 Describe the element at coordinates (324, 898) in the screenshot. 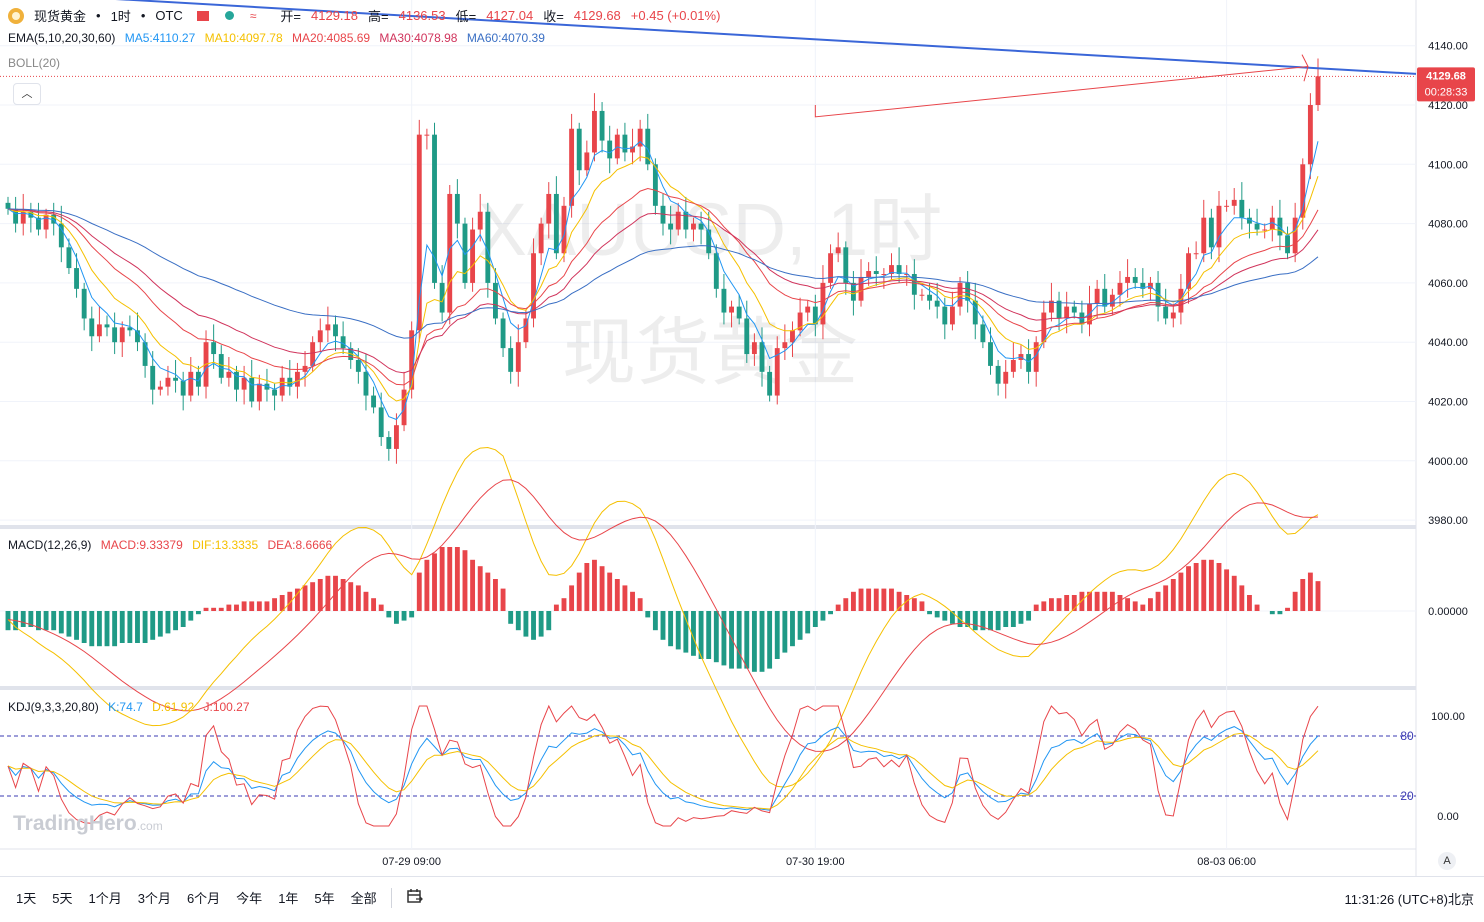

I see `range-5y: 5年` at that location.